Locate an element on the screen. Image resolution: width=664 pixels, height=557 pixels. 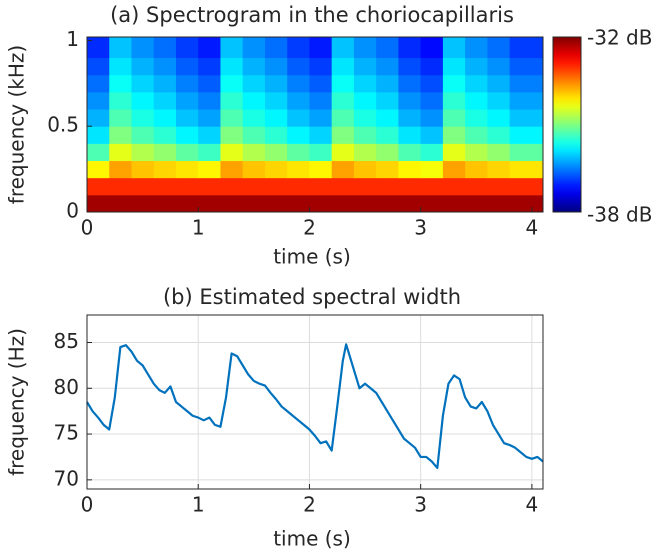
x-tick-label: 3 is located at coordinates (420, 505).